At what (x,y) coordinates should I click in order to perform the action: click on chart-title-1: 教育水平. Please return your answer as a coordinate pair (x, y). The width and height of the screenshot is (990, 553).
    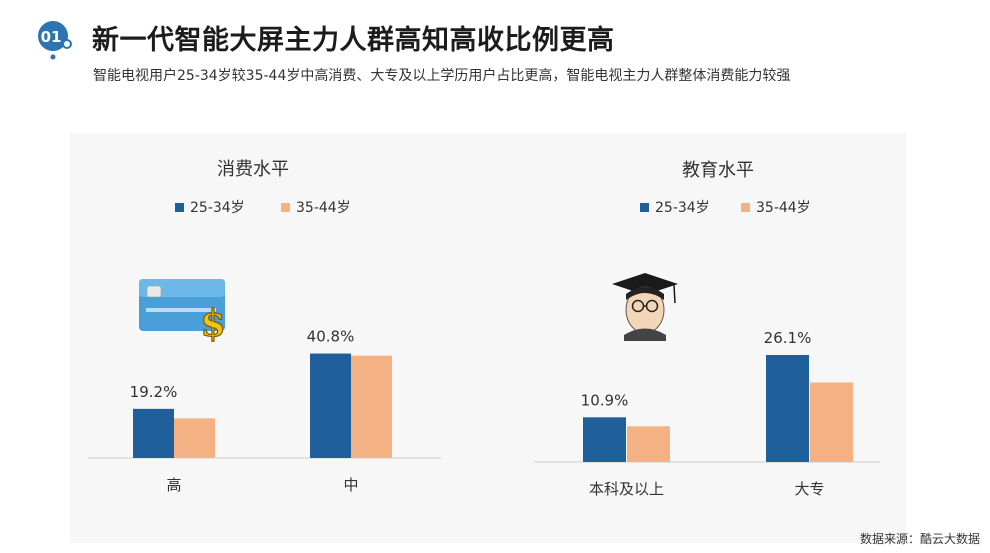
    Looking at the image, I should click on (718, 170).